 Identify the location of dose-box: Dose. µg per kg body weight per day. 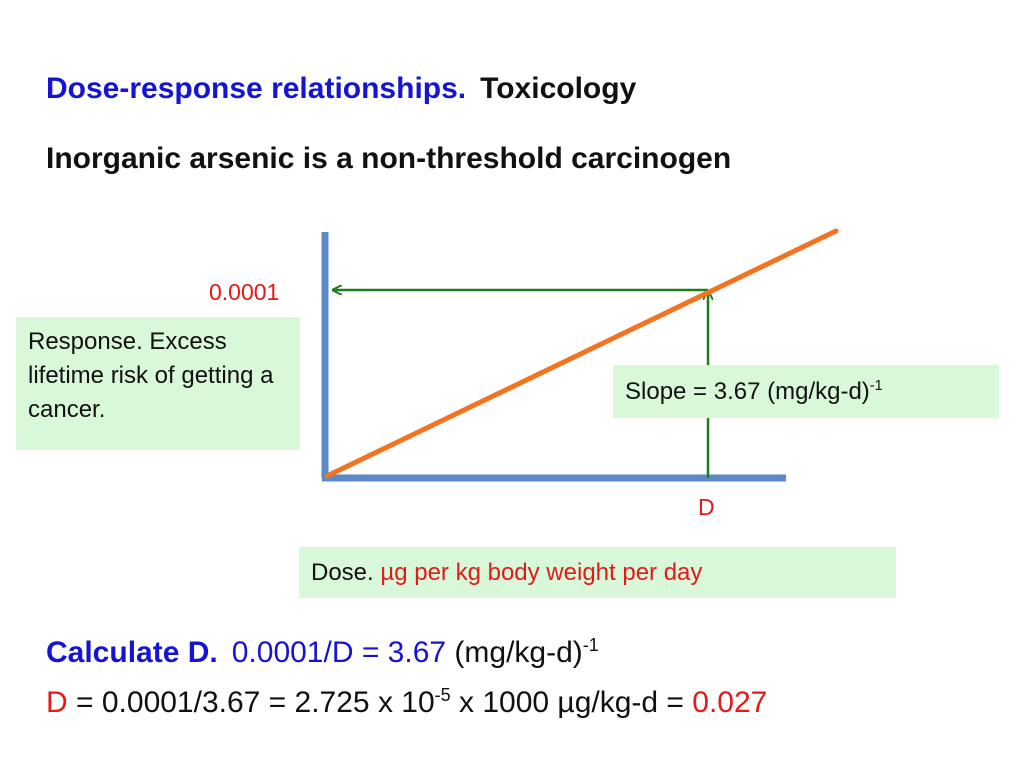
(597, 572).